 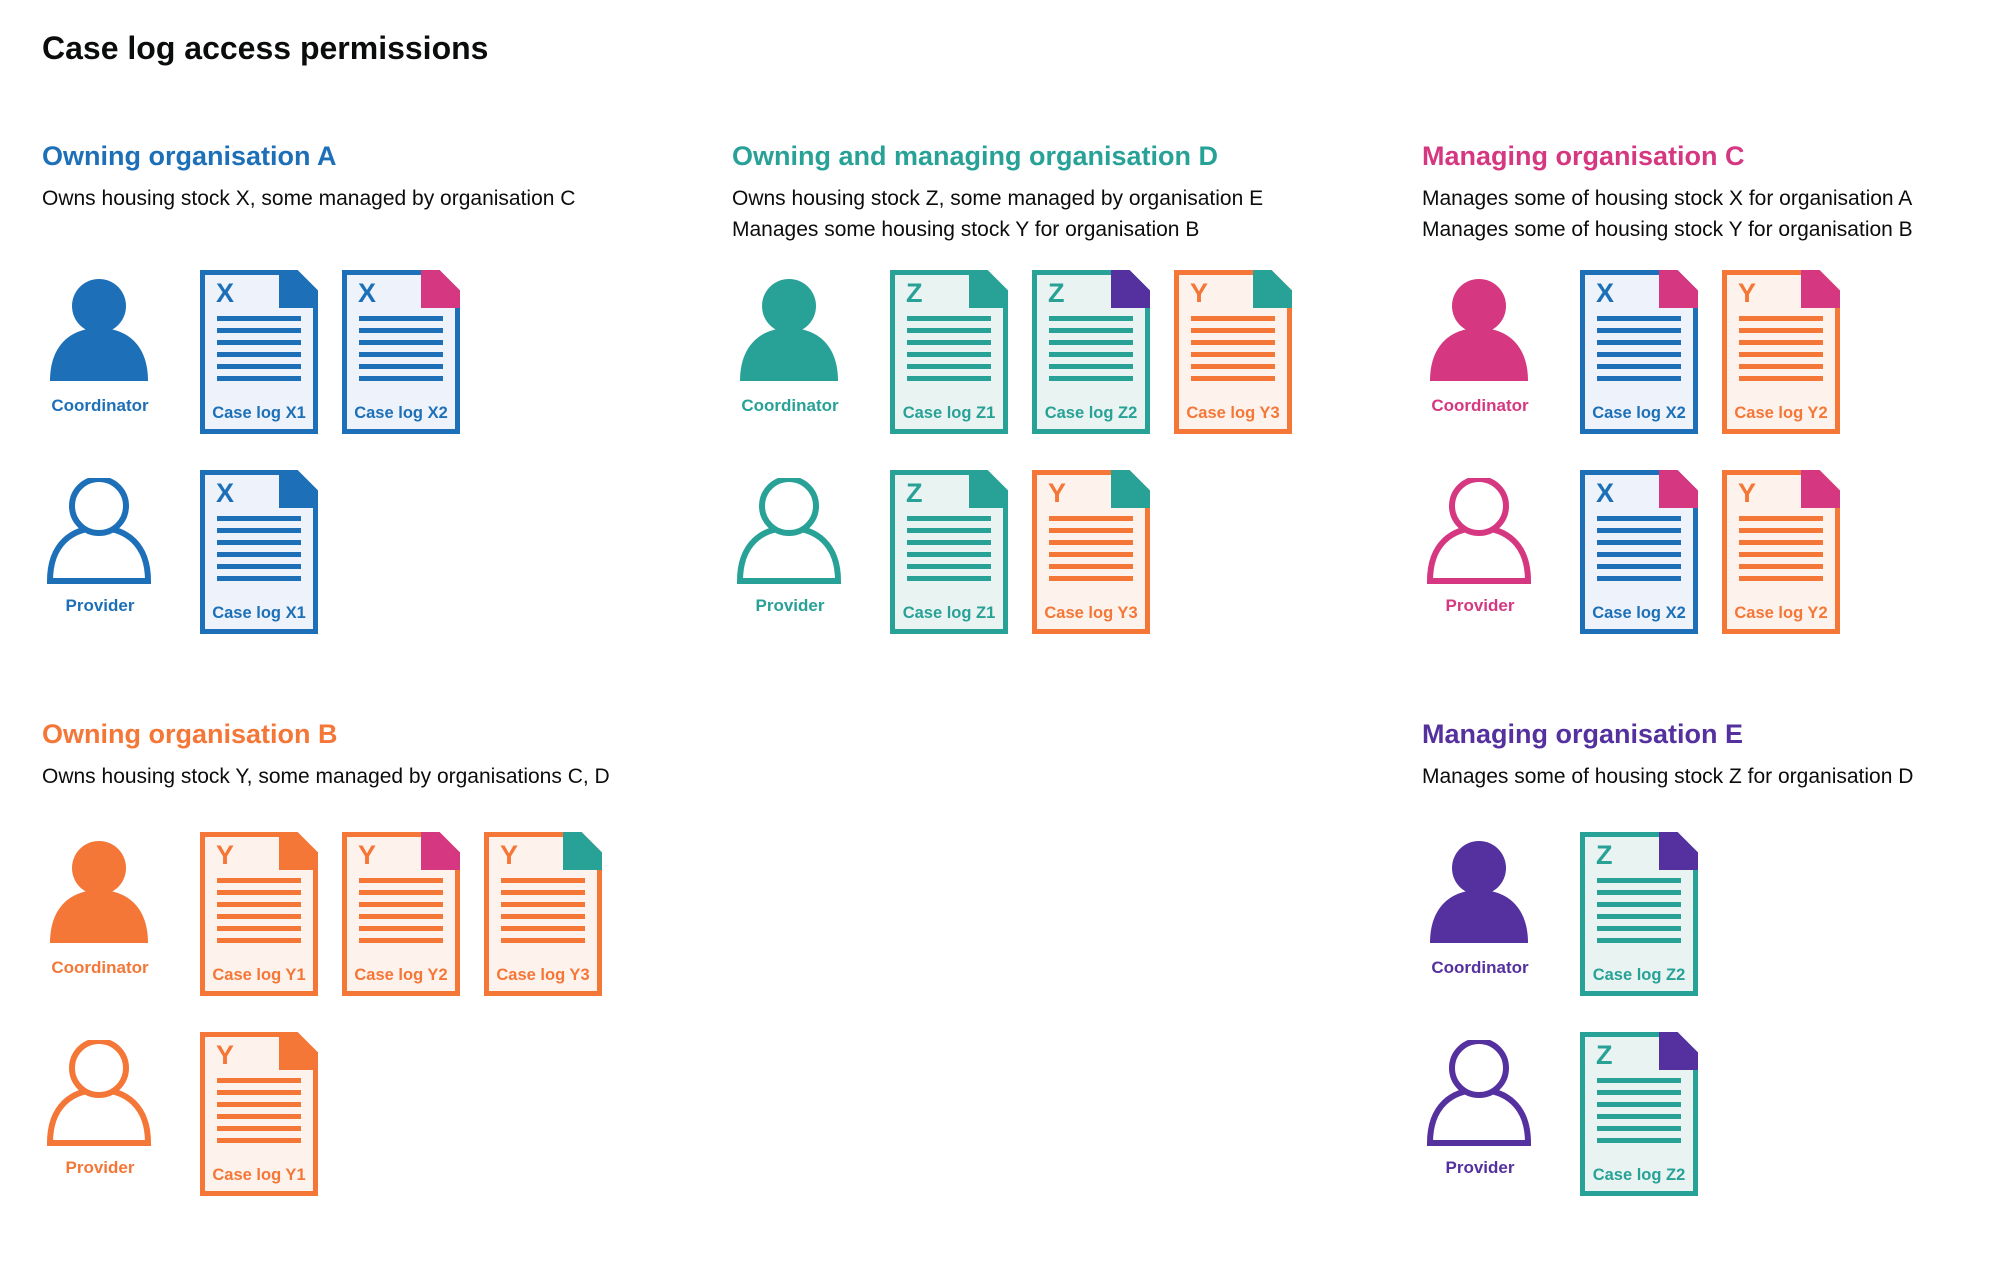 What do you see at coordinates (259, 975) in the screenshot?
I see `doc-label: Case log Y1` at bounding box center [259, 975].